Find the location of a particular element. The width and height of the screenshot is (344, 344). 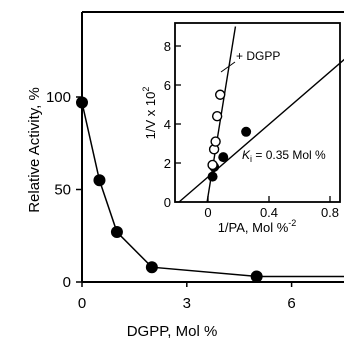

inset-y-tick-label: 4 is located at coordinates (167, 124).